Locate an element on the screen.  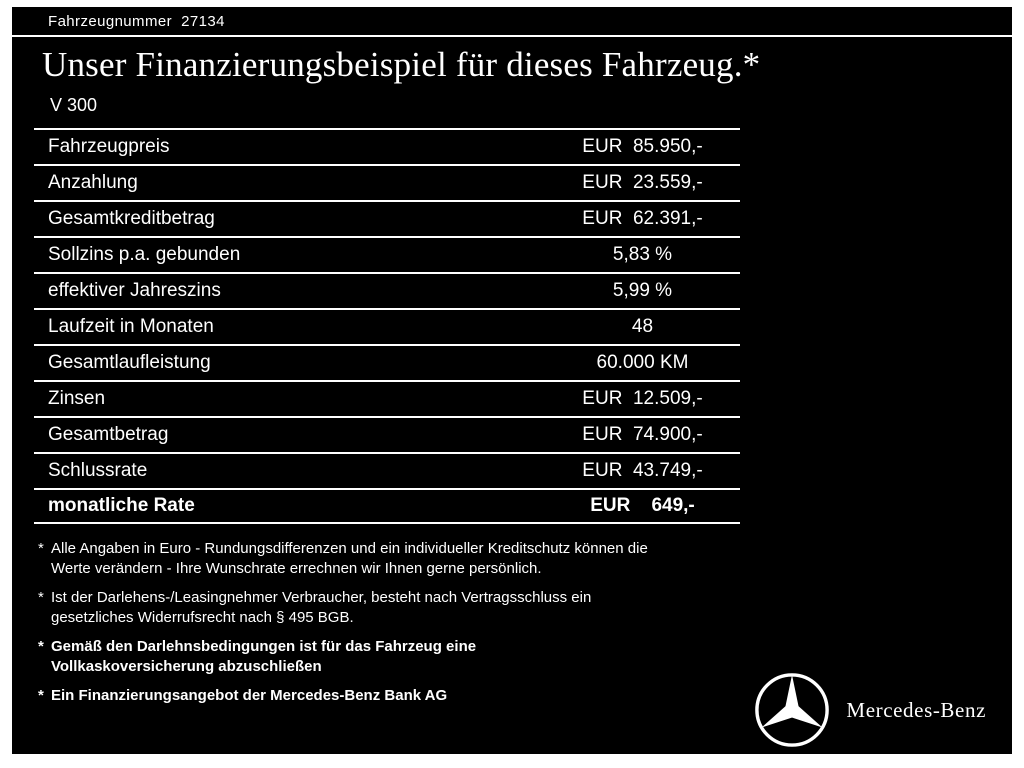
table-row: Sollzins p.a. gebunden 5,83 % is located at coordinates (387, 254).